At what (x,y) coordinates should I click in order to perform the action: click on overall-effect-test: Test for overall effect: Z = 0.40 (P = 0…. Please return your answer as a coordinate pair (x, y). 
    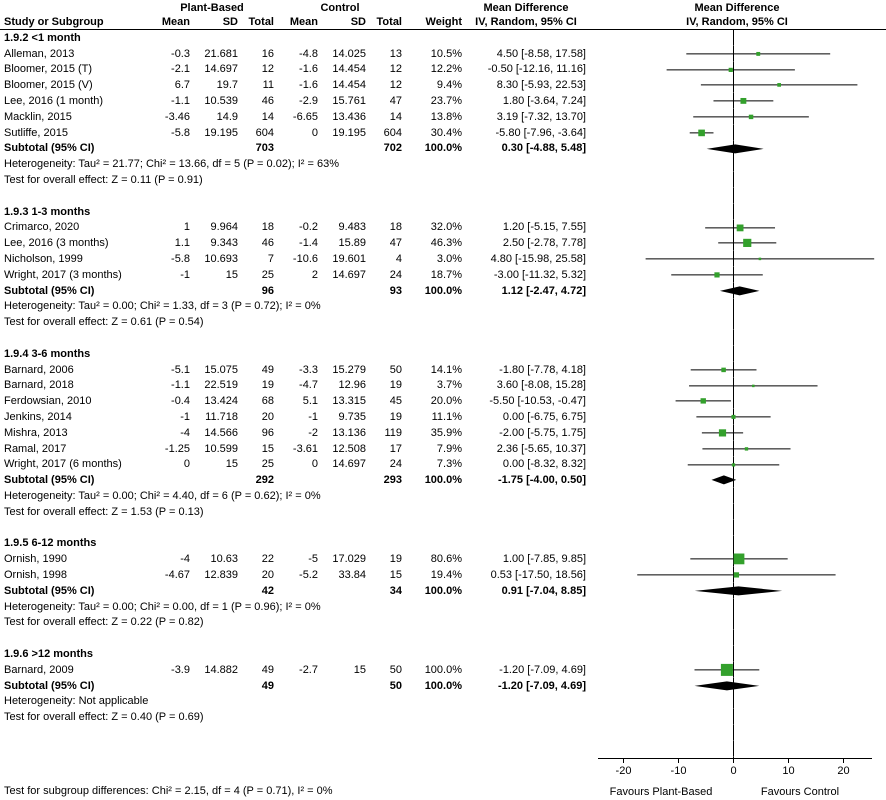
    Looking at the image, I should click on (104, 717).